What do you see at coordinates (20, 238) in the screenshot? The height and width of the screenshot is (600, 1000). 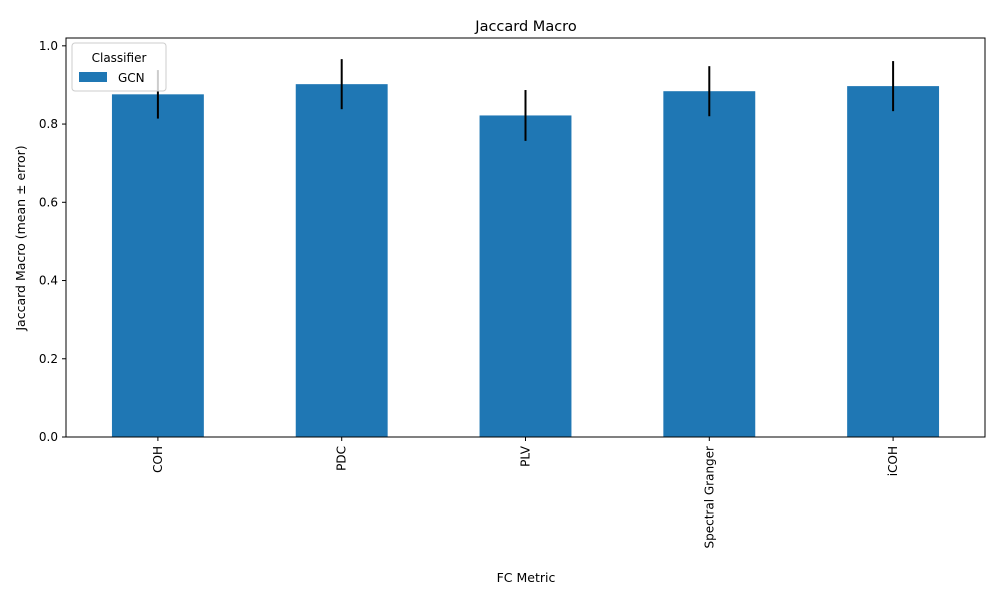 I see `y-axis-label: Jaccard Macro (mean ± error)` at bounding box center [20, 238].